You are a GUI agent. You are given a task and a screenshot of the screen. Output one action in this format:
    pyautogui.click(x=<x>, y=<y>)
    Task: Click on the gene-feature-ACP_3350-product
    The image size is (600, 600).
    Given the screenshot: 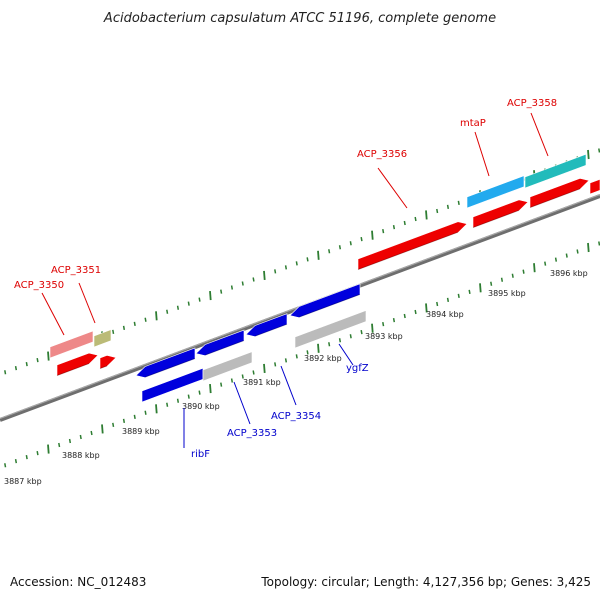 What is the action you would take?
    pyautogui.click(x=71, y=344)
    